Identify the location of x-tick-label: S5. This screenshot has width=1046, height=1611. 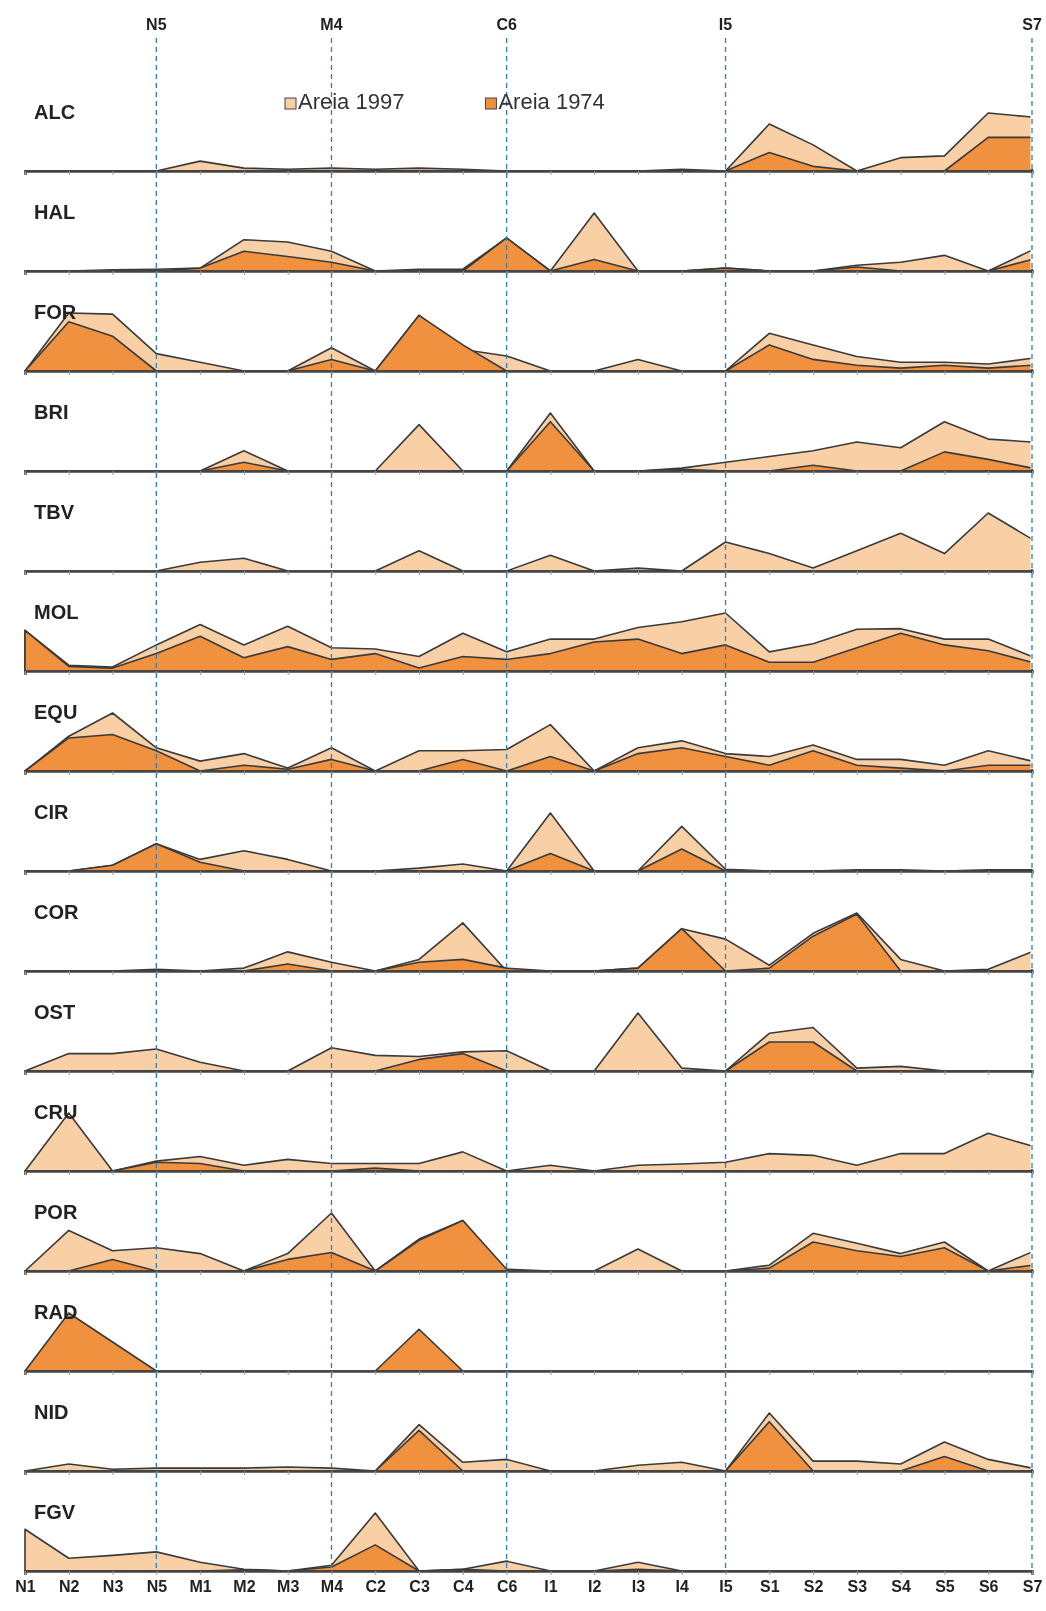
(945, 1587).